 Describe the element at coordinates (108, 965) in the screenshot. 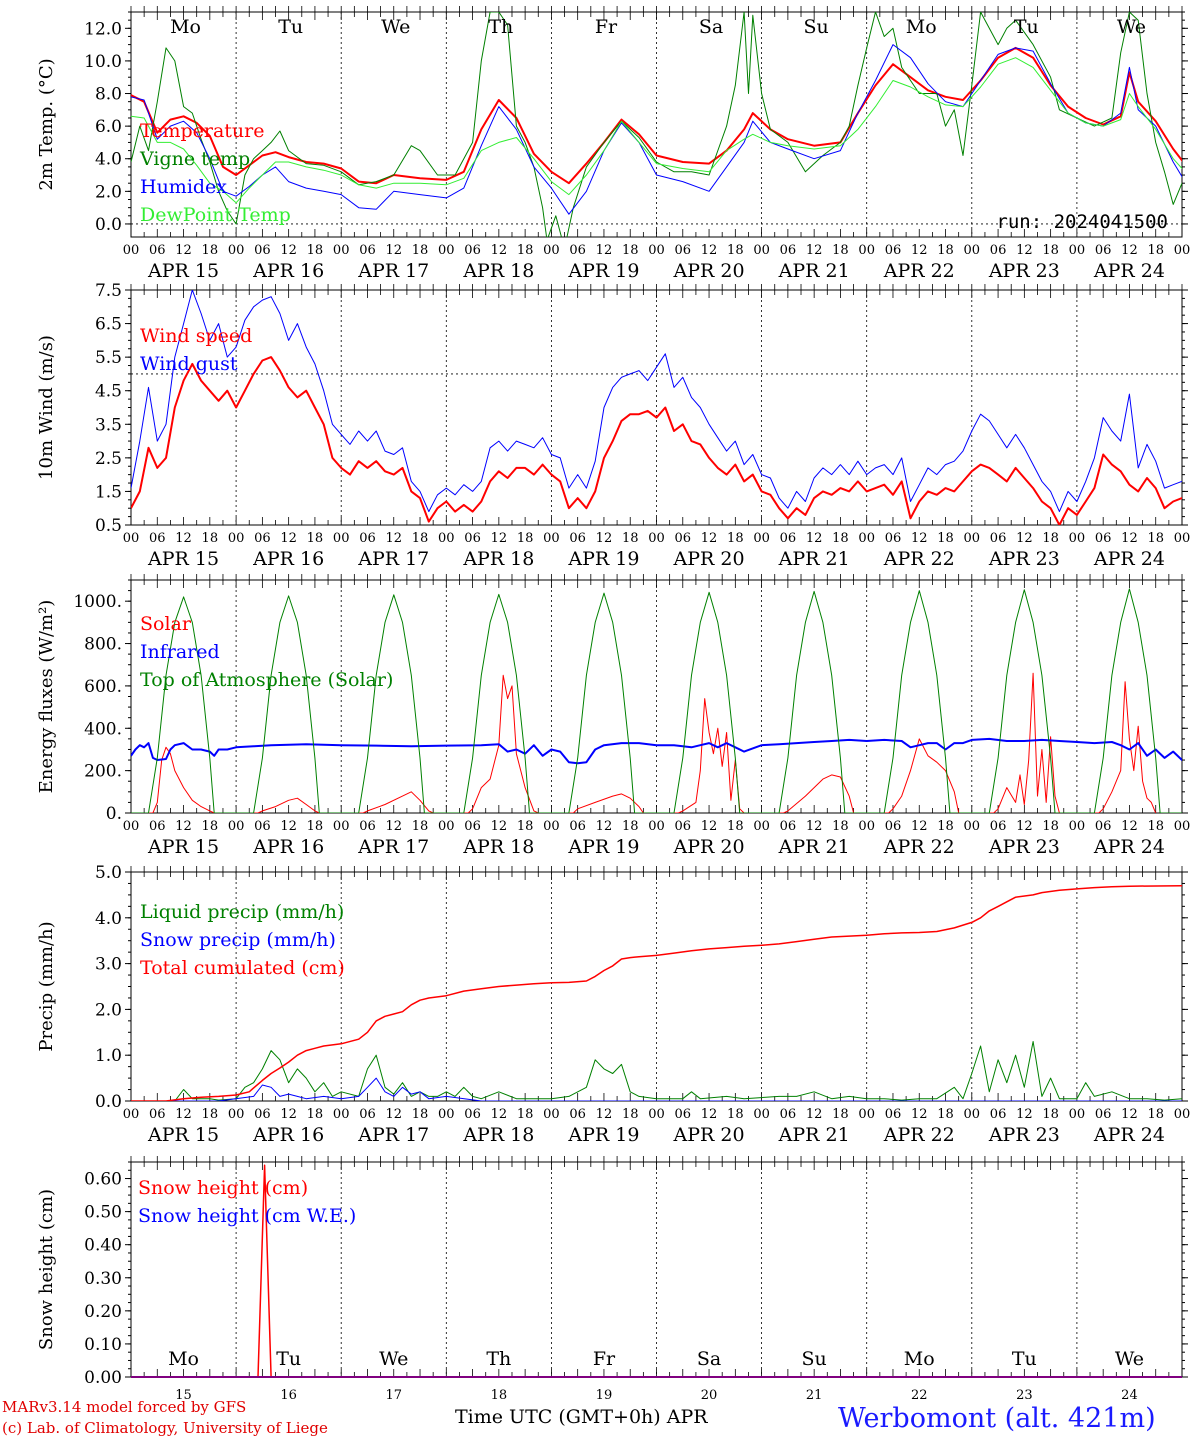

I see `y-tick-label: 3.0` at that location.